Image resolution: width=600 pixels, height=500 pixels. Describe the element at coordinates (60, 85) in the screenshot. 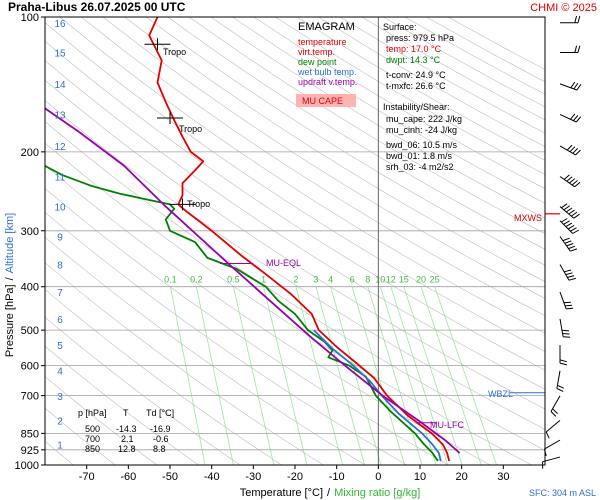

I see `altitude-tick-label: 14` at that location.